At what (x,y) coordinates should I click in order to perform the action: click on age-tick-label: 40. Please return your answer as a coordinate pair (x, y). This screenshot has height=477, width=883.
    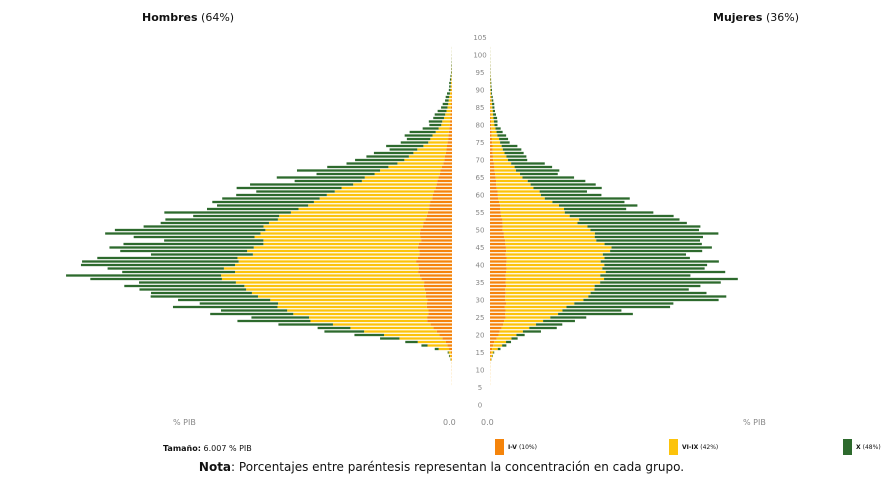
    Looking at the image, I should click on (480, 266).